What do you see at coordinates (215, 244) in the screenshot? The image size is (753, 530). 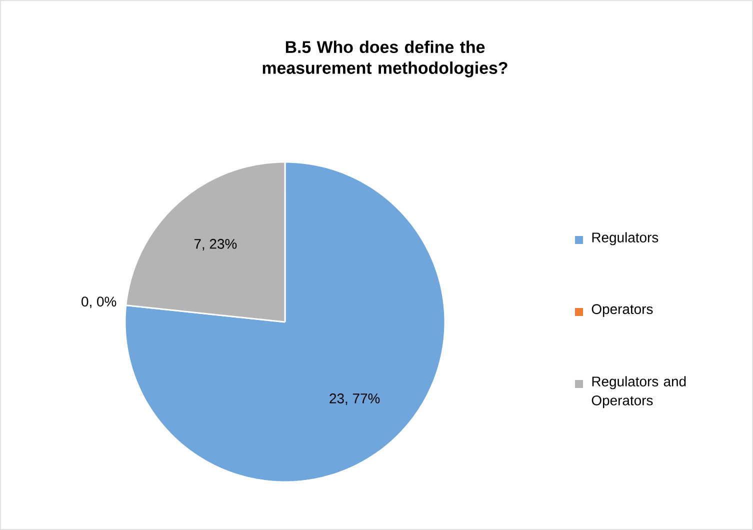 I see `data-label: 7, 23%` at bounding box center [215, 244].